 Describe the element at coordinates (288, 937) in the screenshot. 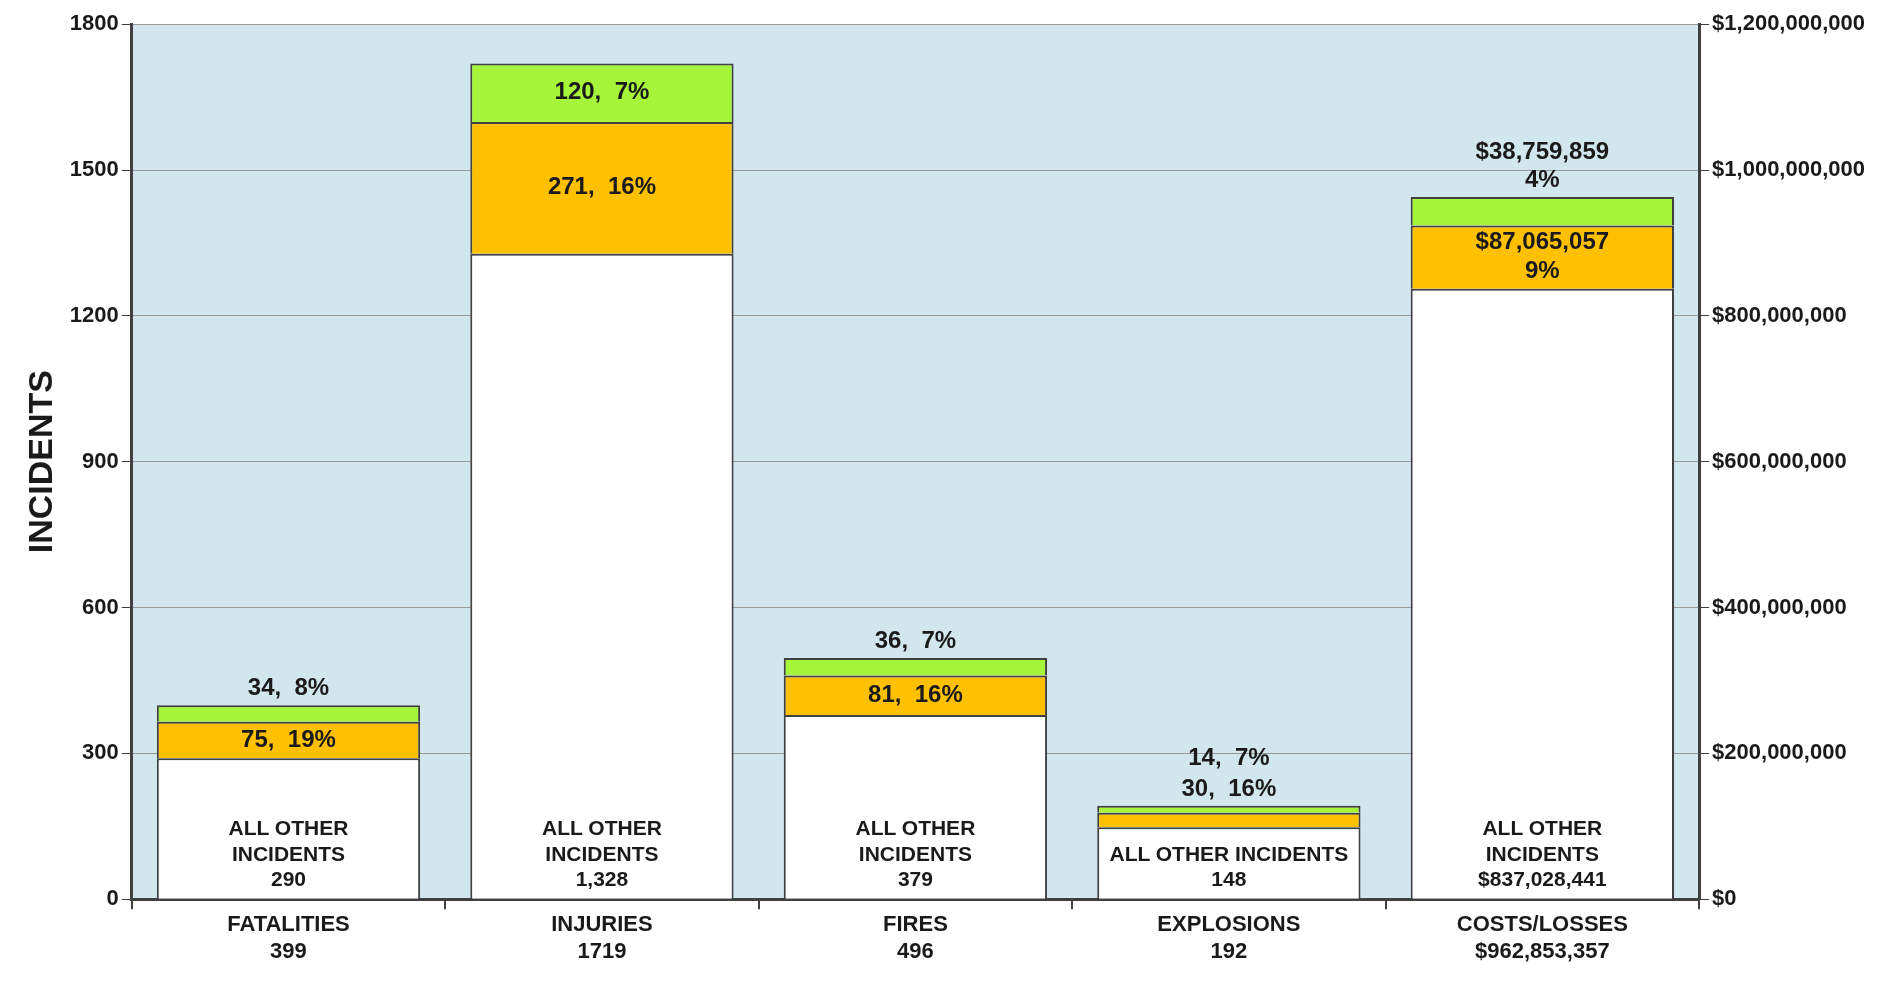

I see `x-tick-label: FATALITIES 399` at that location.